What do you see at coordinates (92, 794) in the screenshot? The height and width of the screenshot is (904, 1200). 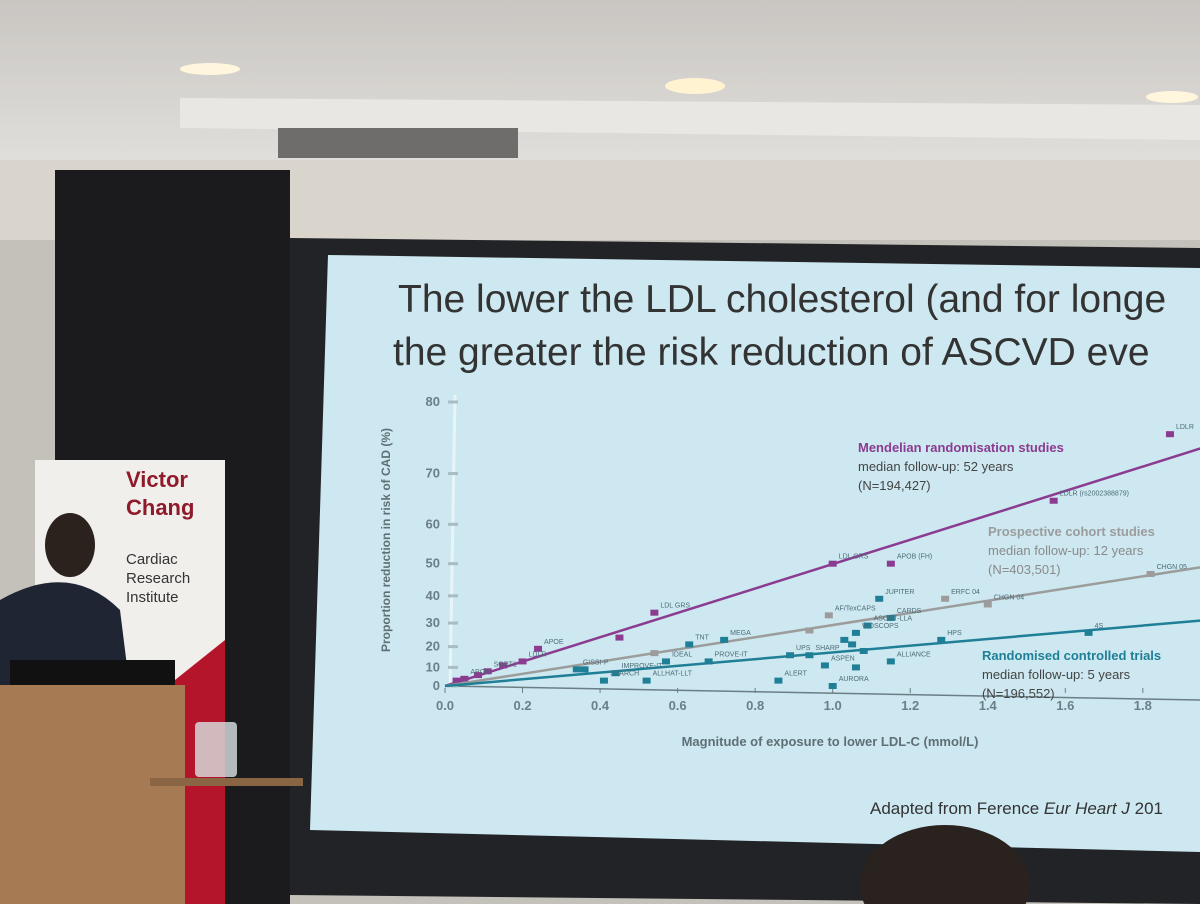 I see `podium` at bounding box center [92, 794].